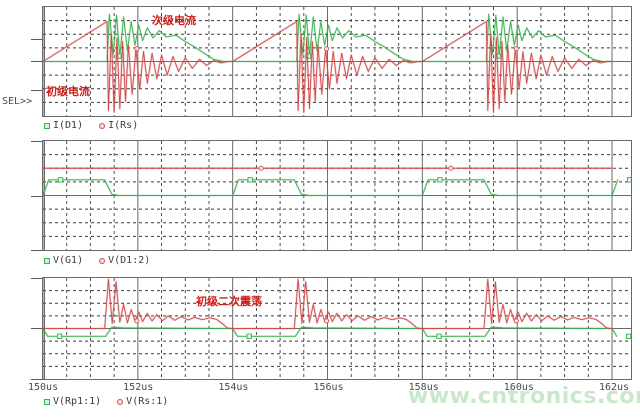  Describe the element at coordinates (233, 387) in the screenshot. I see `x-tick-label-2: 154us` at that location.